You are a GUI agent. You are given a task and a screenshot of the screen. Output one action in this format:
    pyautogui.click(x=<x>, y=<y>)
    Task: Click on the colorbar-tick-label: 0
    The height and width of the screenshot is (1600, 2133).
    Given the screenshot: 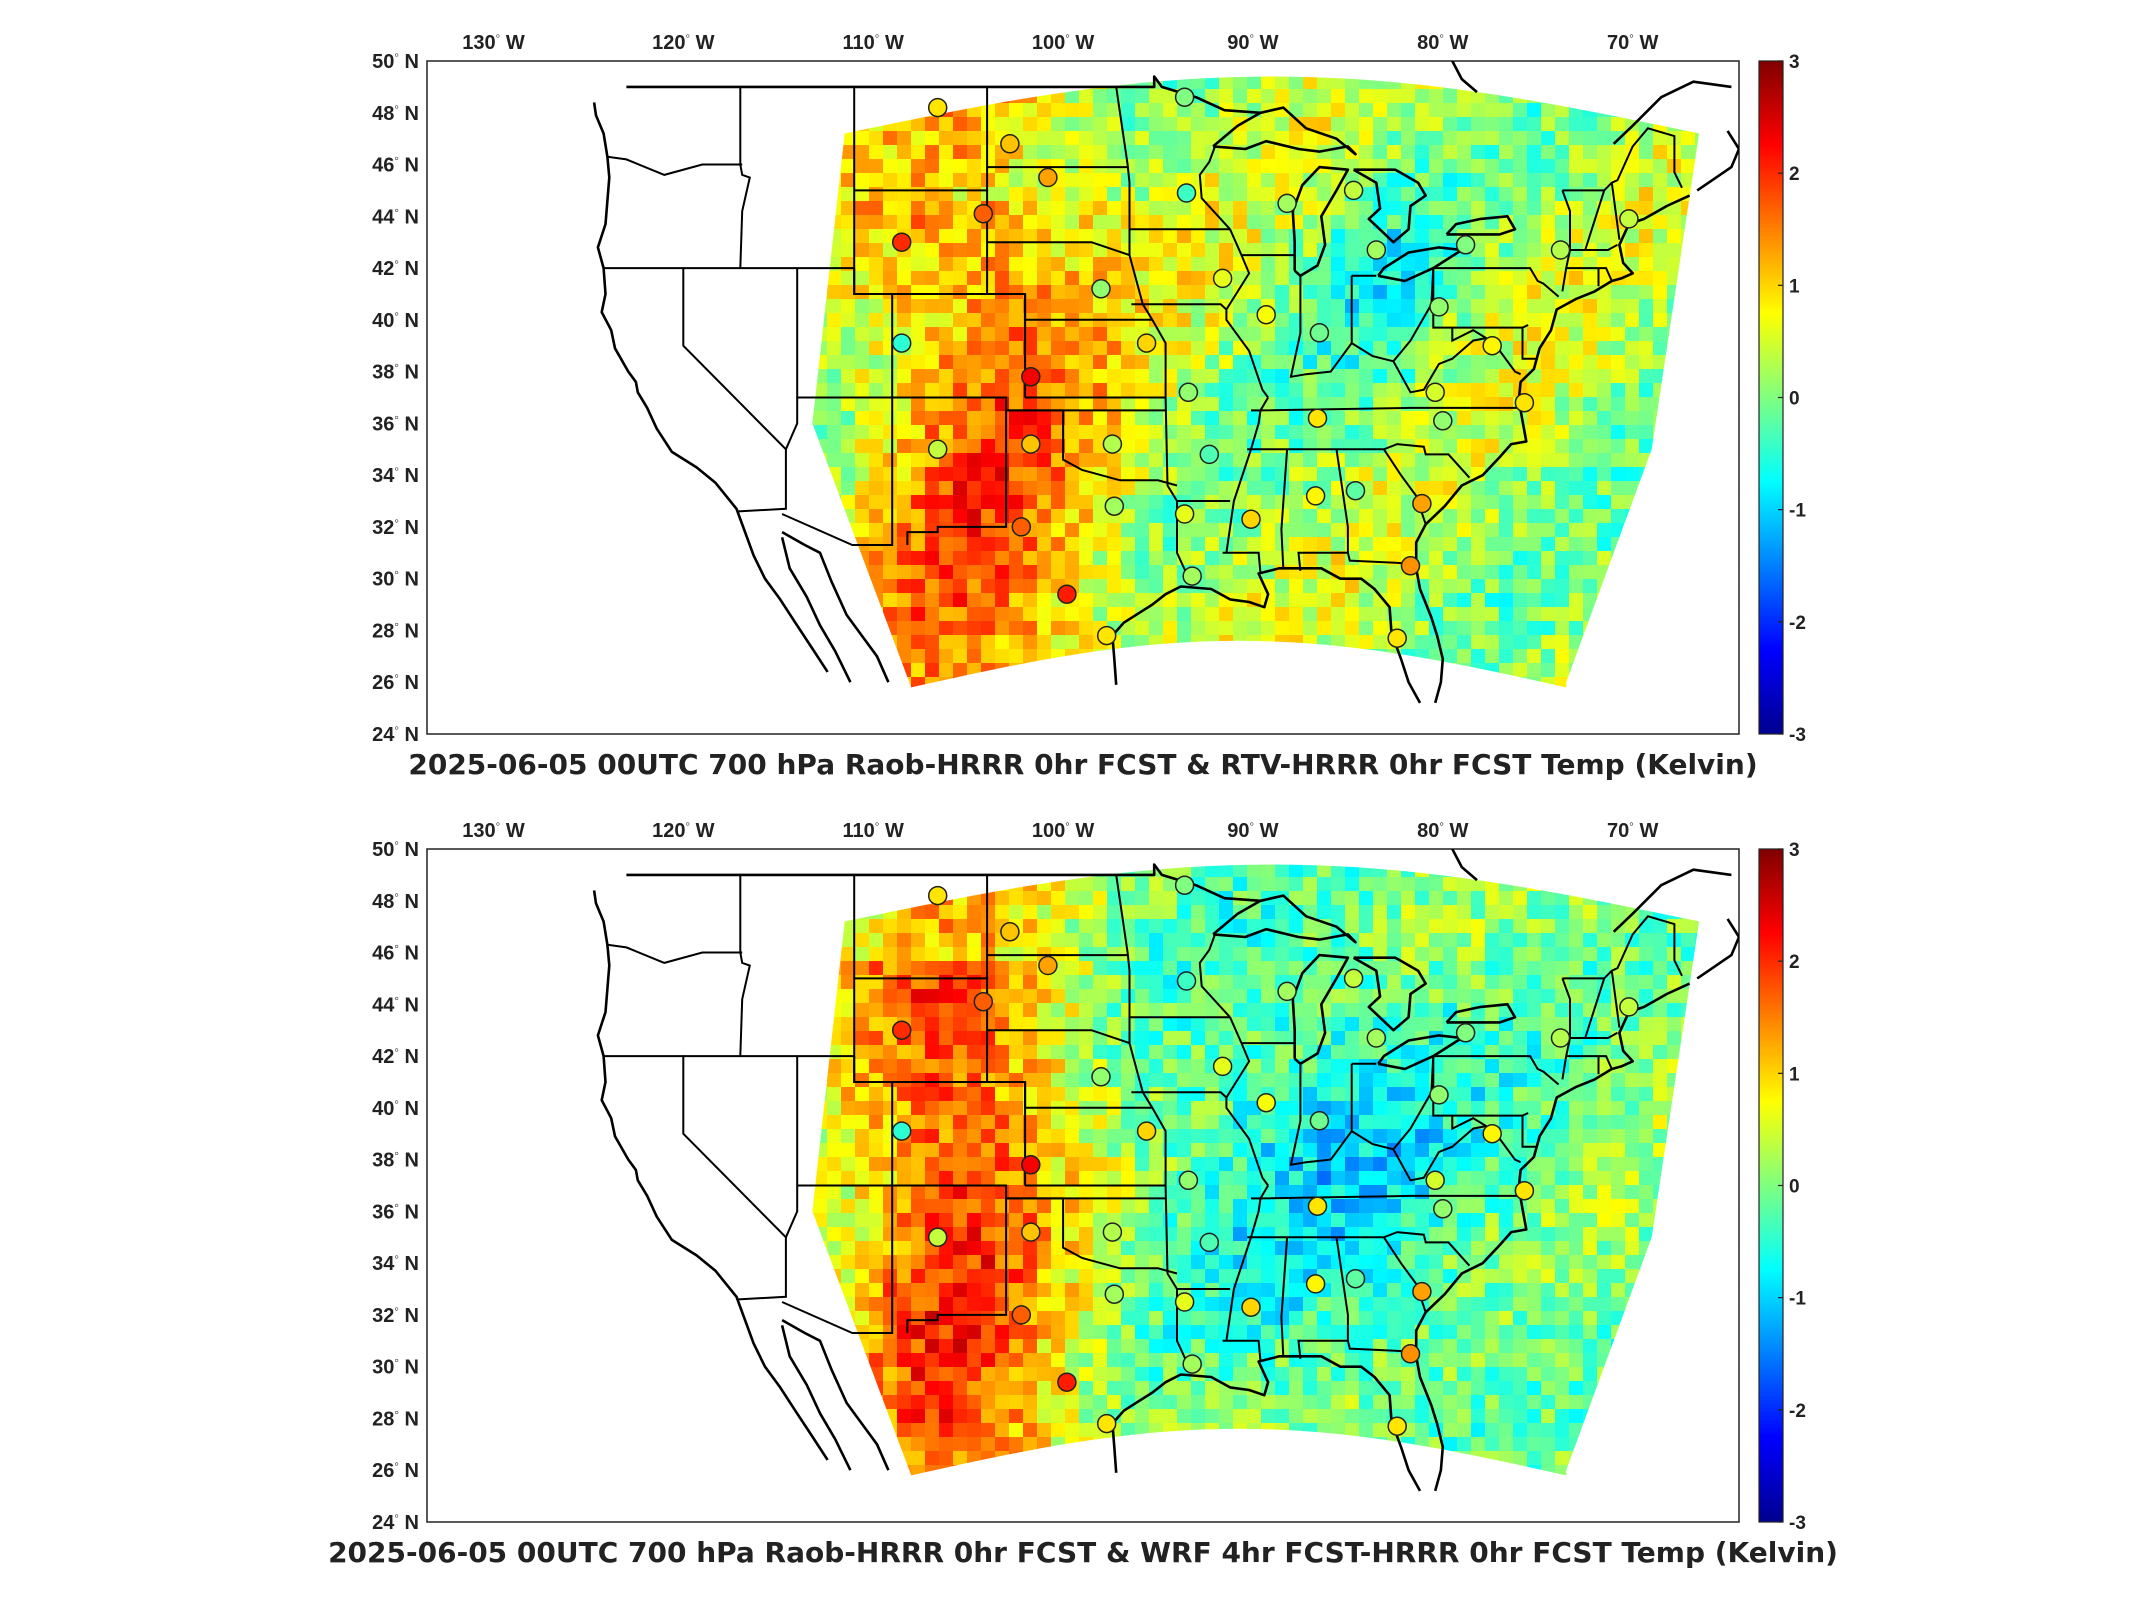 What is the action you would take?
    pyautogui.click(x=1794, y=399)
    